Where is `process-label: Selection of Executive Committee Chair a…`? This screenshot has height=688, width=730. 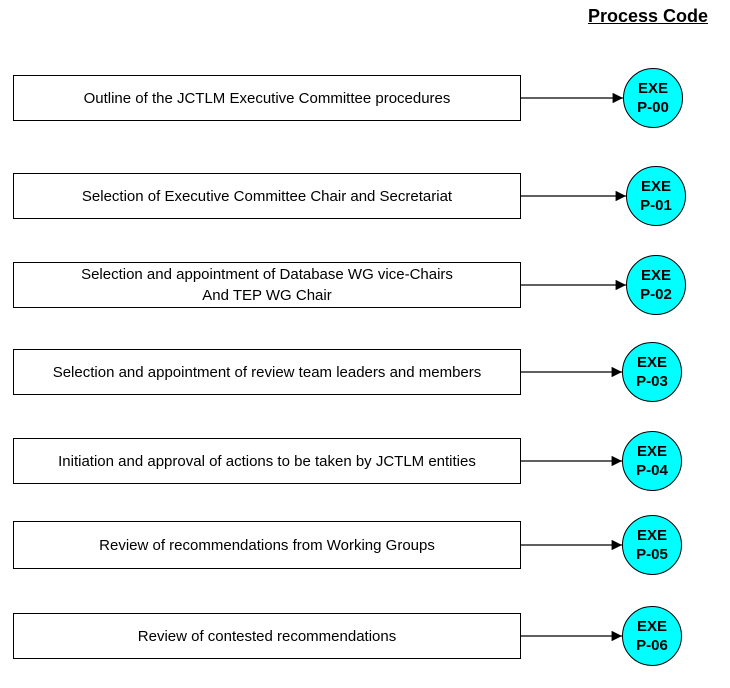
process-label: Selection of Executive Committee Chair a… is located at coordinates (267, 196).